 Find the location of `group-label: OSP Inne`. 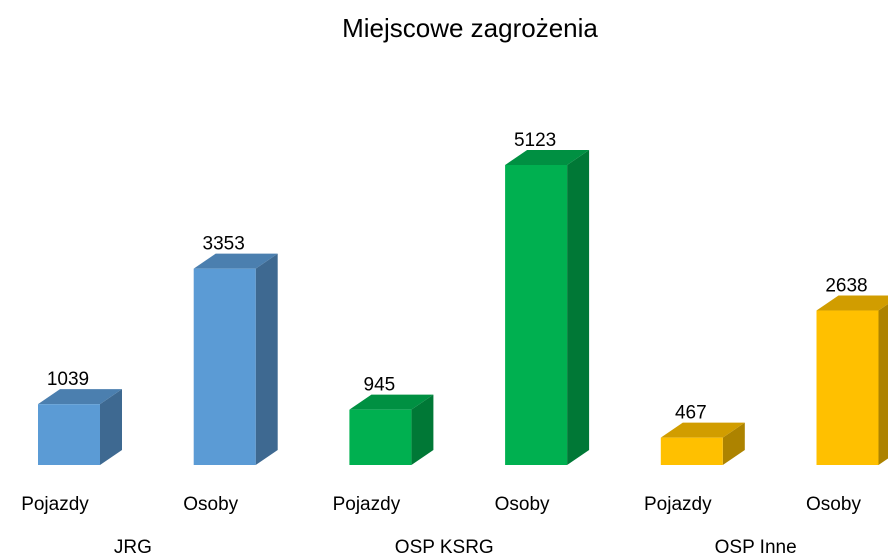

group-label: OSP Inne is located at coordinates (756, 547).